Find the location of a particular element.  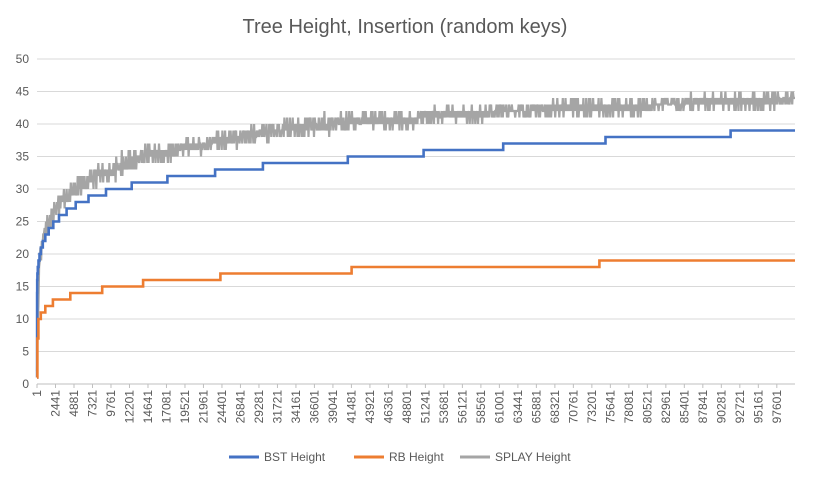

legend-label: RB Height is located at coordinates (416, 457).